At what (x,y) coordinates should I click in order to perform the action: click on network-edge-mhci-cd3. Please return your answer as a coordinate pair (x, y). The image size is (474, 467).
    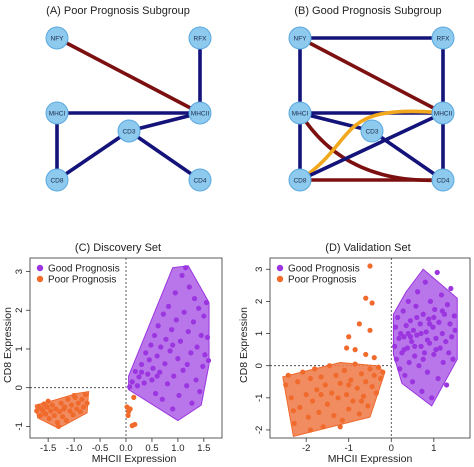
    Looking at the image, I should click on (336, 122).